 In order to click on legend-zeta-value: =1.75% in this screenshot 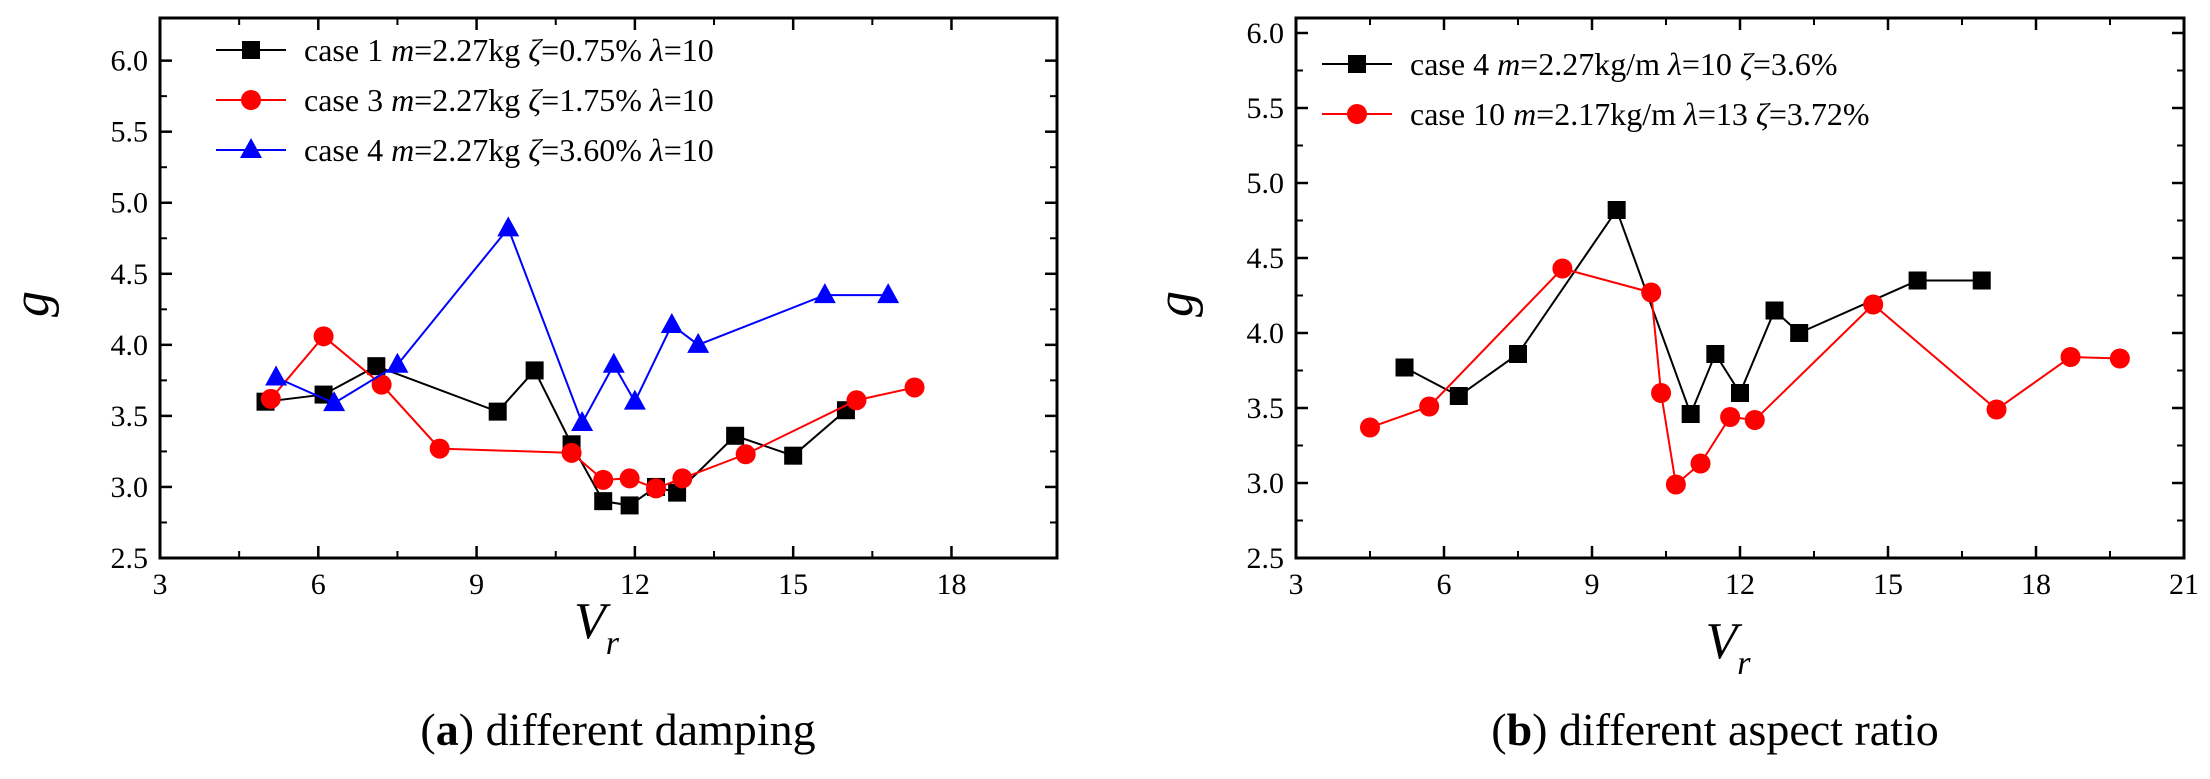, I will do `click(595, 100)`.